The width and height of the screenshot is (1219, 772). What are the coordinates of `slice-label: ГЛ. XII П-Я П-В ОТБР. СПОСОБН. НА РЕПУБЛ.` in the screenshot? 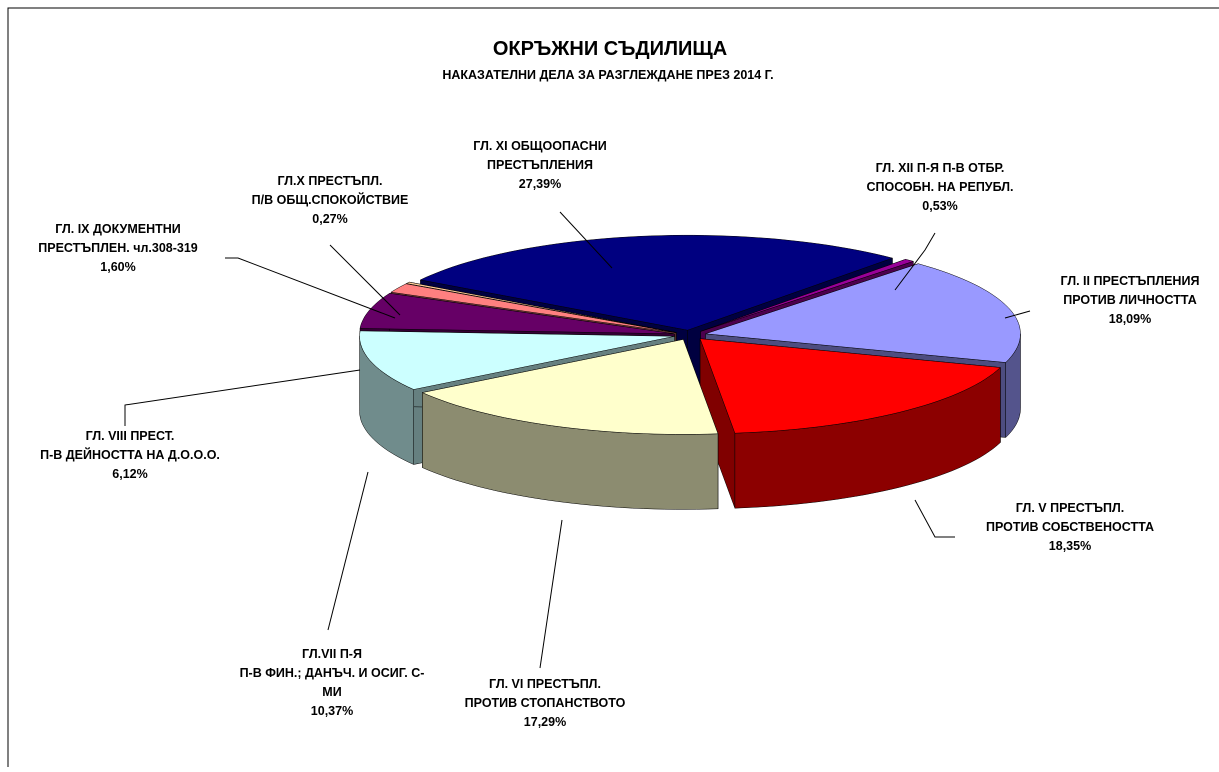 It's located at (939, 177).